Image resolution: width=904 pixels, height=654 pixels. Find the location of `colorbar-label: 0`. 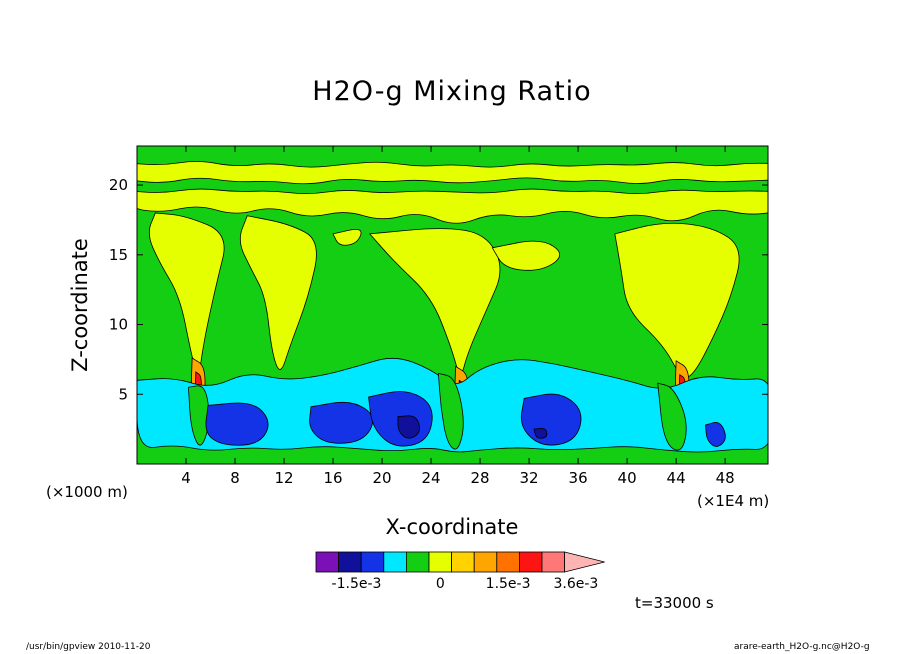

colorbar-label: 0 is located at coordinates (440, 584).